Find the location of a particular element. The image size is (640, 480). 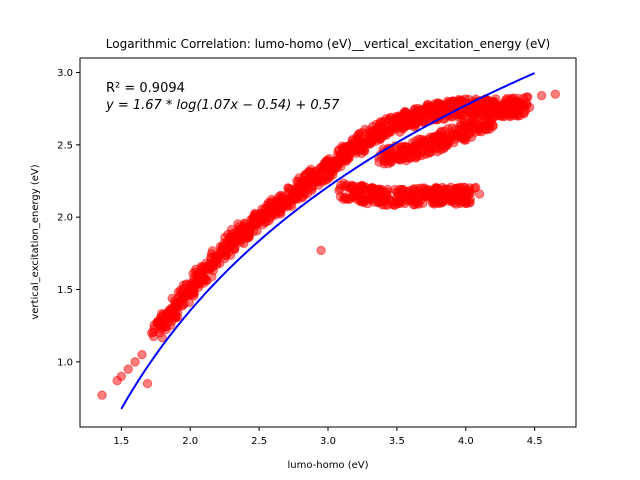

y-axis-label: vertical_excitation_energy (eV) is located at coordinates (35, 241).